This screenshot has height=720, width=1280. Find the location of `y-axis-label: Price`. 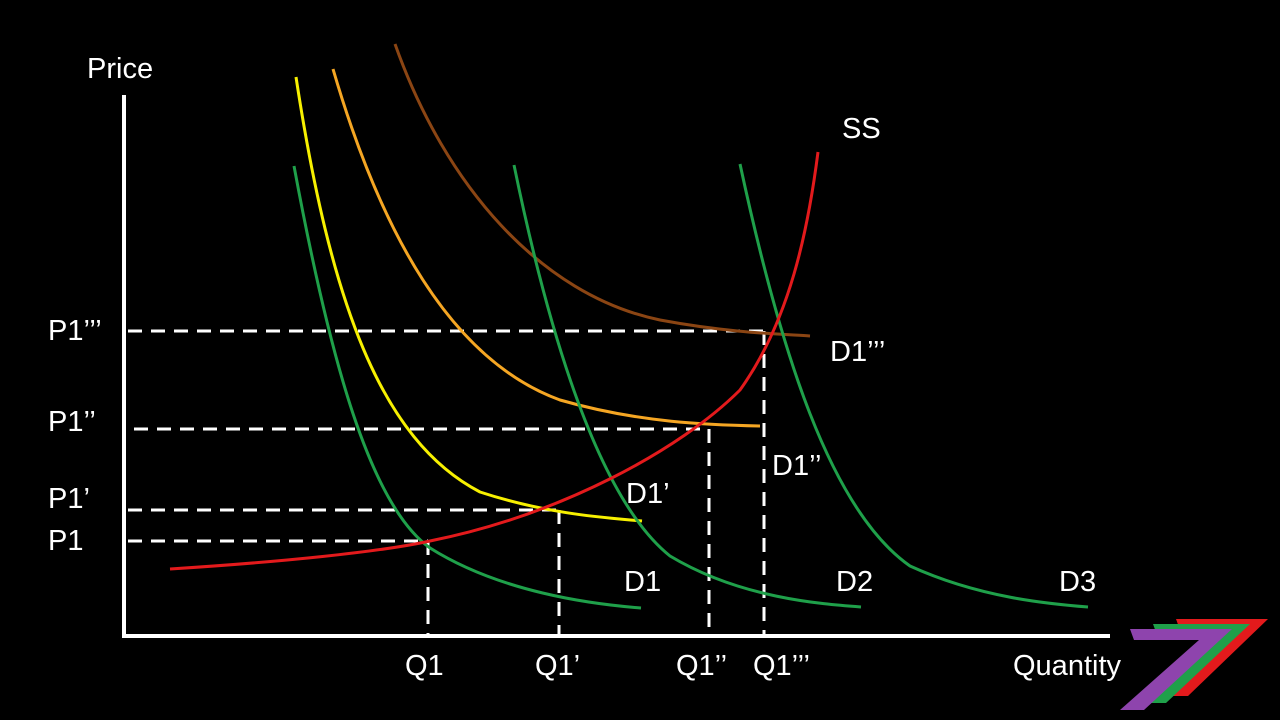

y-axis-label: Price is located at coordinates (120, 69).